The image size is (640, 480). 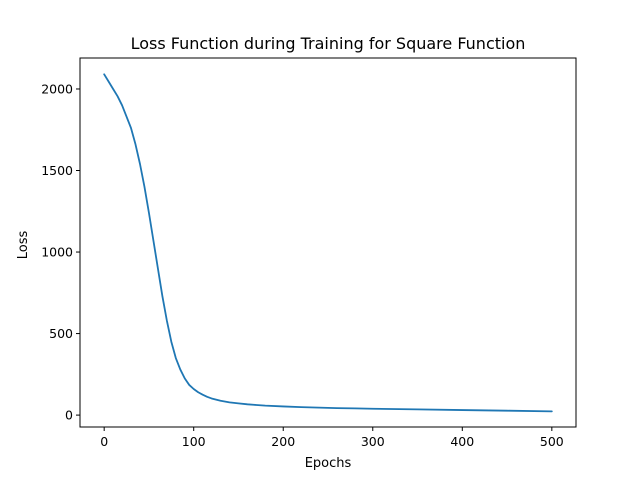 What do you see at coordinates (61, 333) in the screenshot?
I see `y-tick-label: 500` at bounding box center [61, 333].